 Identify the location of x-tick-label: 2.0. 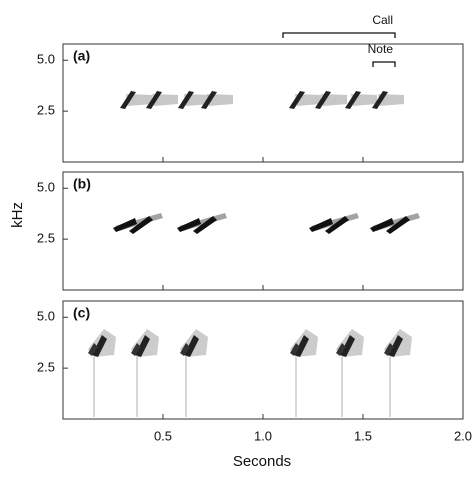
(463, 435).